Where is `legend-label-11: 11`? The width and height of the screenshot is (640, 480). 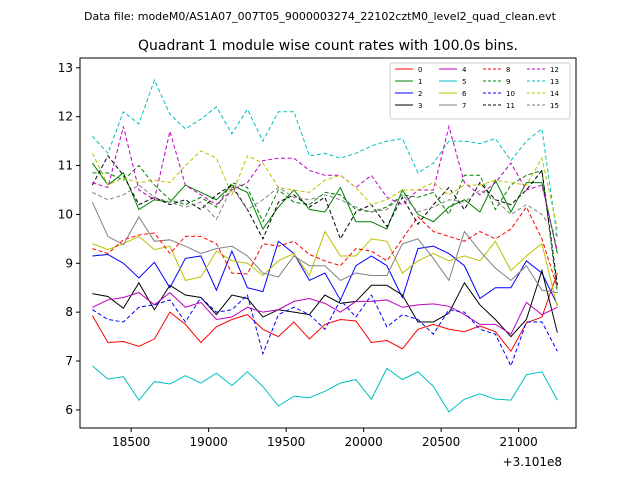 legend-label-11: 11 is located at coordinates (510, 106).